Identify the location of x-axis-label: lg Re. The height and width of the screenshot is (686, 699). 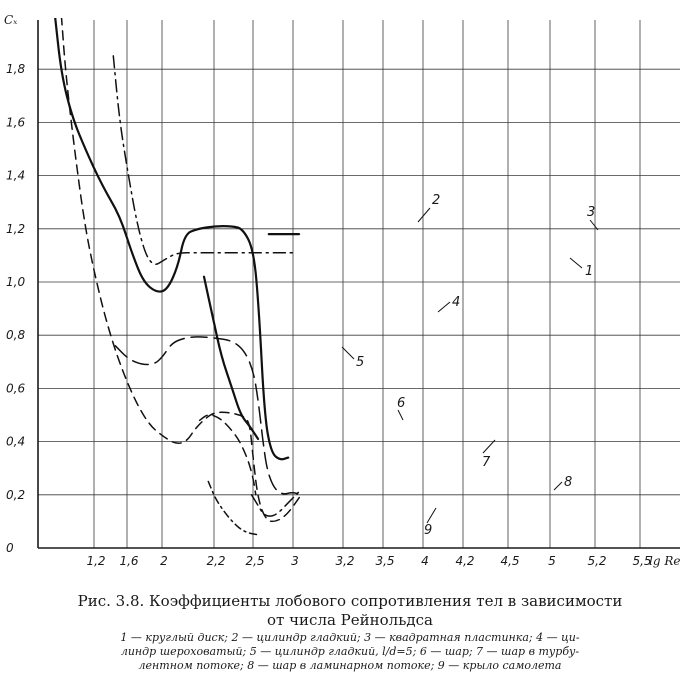
(664, 561).